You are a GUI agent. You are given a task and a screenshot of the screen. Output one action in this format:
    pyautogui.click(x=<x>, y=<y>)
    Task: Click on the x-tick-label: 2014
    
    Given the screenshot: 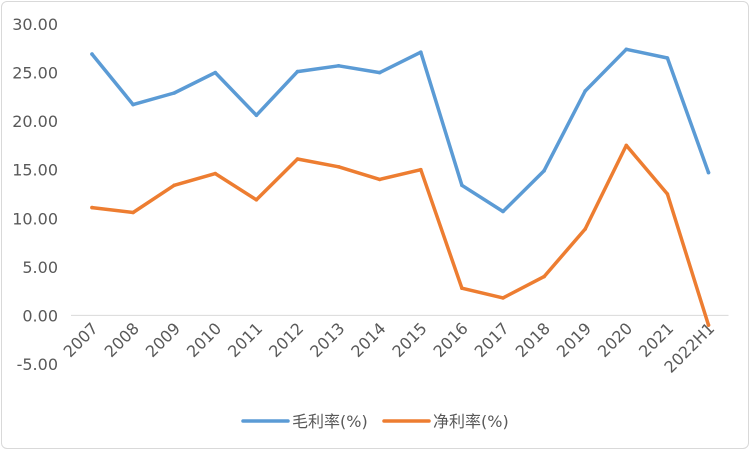 What is the action you would take?
    pyautogui.click(x=368, y=340)
    